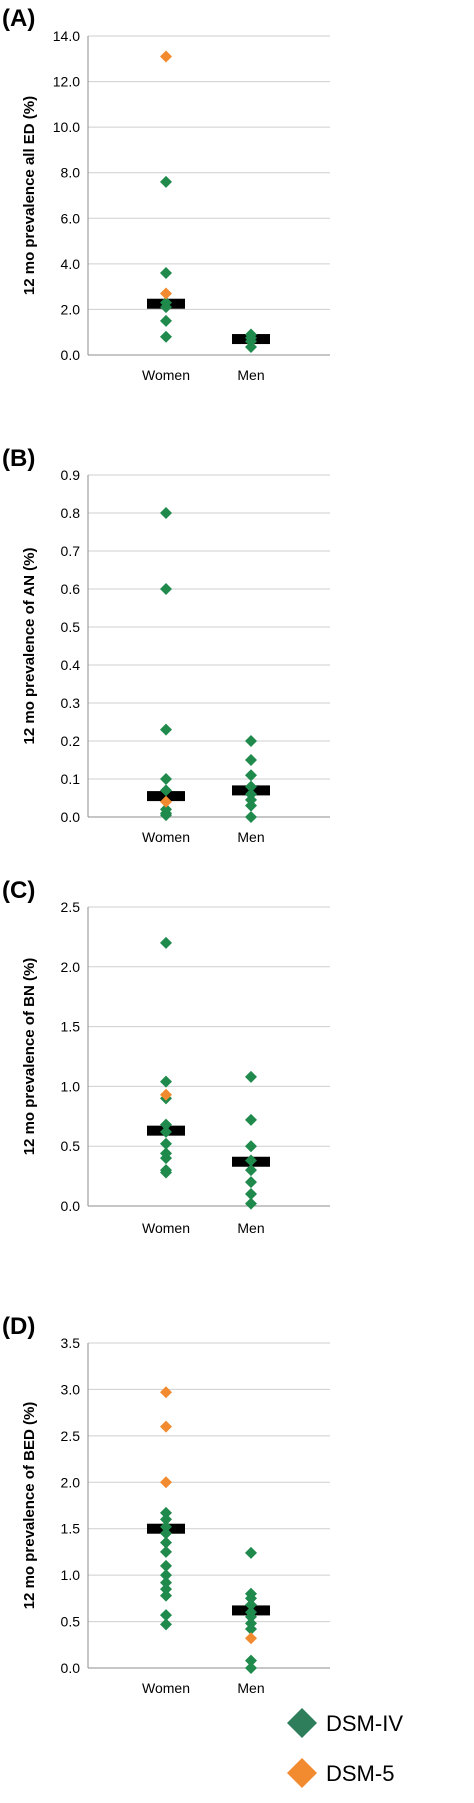 The width and height of the screenshot is (474, 1803). What do you see at coordinates (18, 1326) in the screenshot?
I see `panel-label: (D)` at bounding box center [18, 1326].